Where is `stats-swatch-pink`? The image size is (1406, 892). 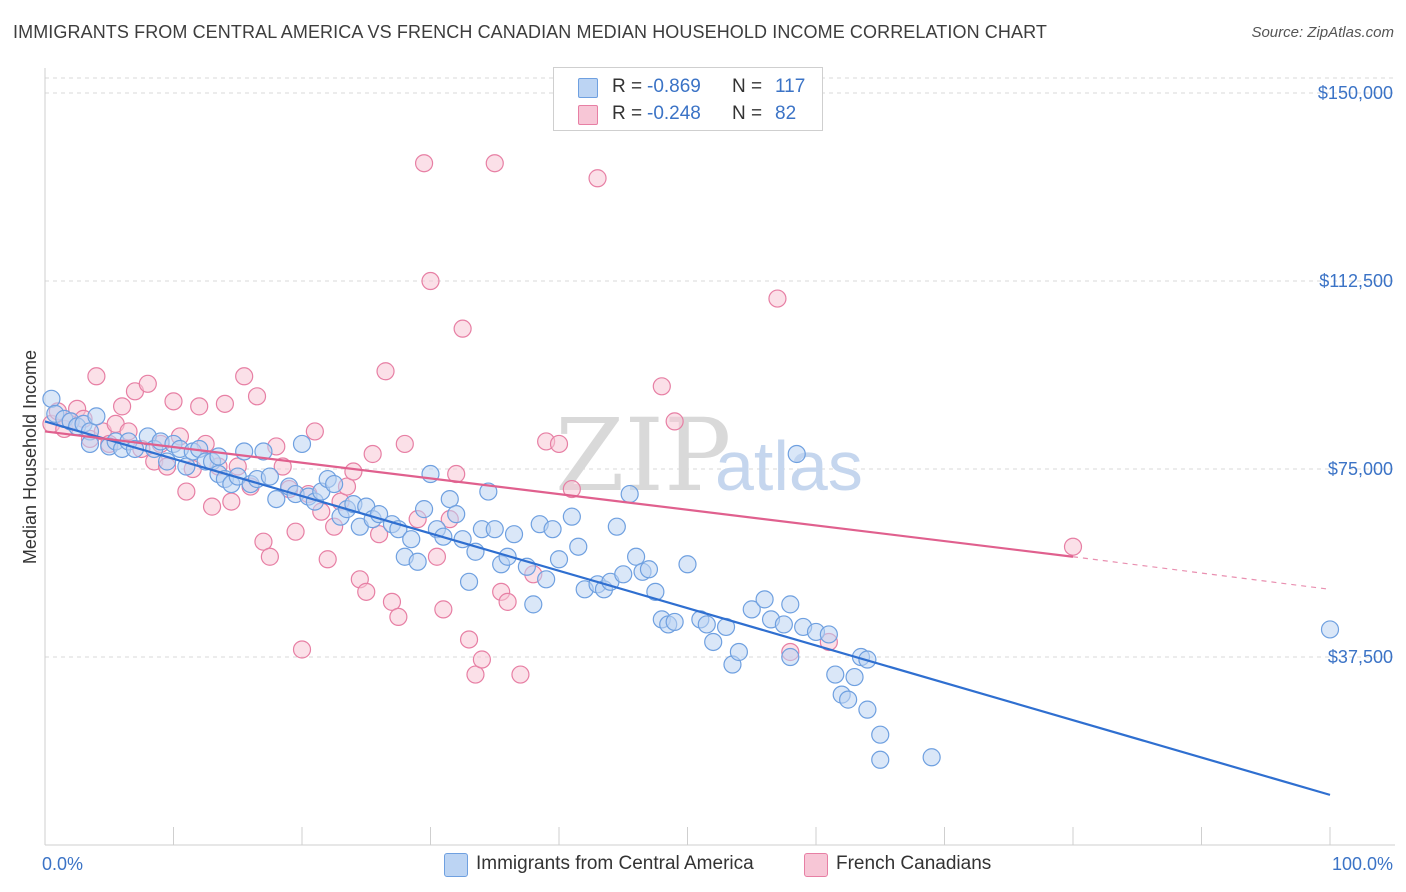
stats-swatch-pink is located at coordinates (588, 115).